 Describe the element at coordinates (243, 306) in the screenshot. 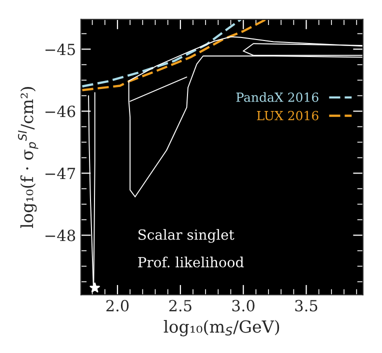

I see `x-tick-label: 3.0` at that location.